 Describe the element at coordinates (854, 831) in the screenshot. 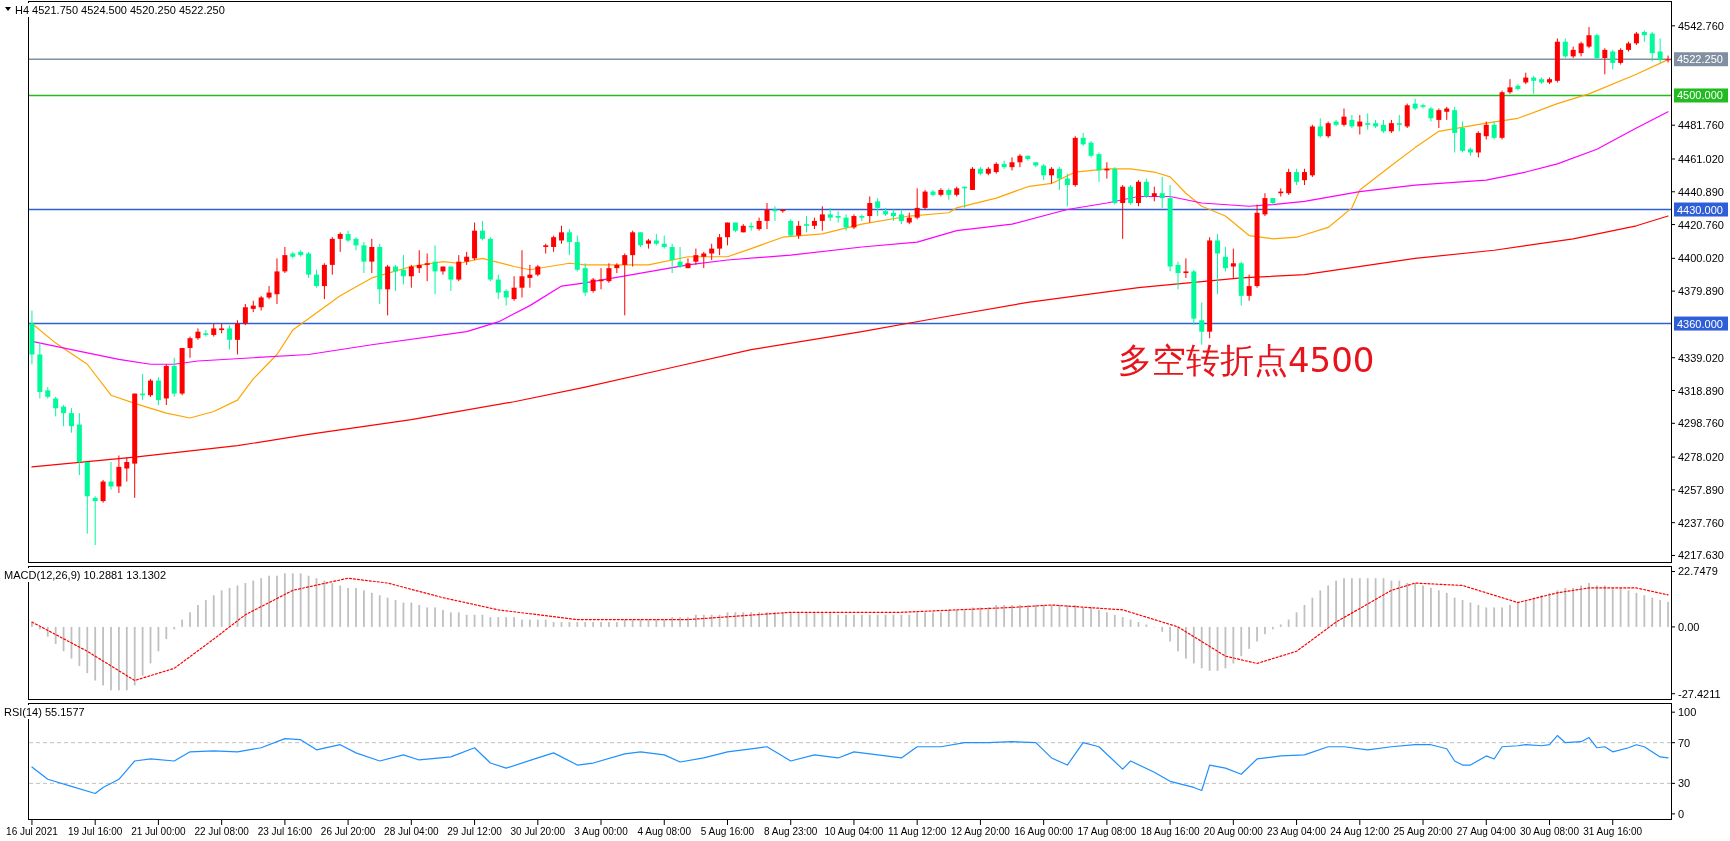

I see `x-tick-label: 10 Aug 04:00` at that location.